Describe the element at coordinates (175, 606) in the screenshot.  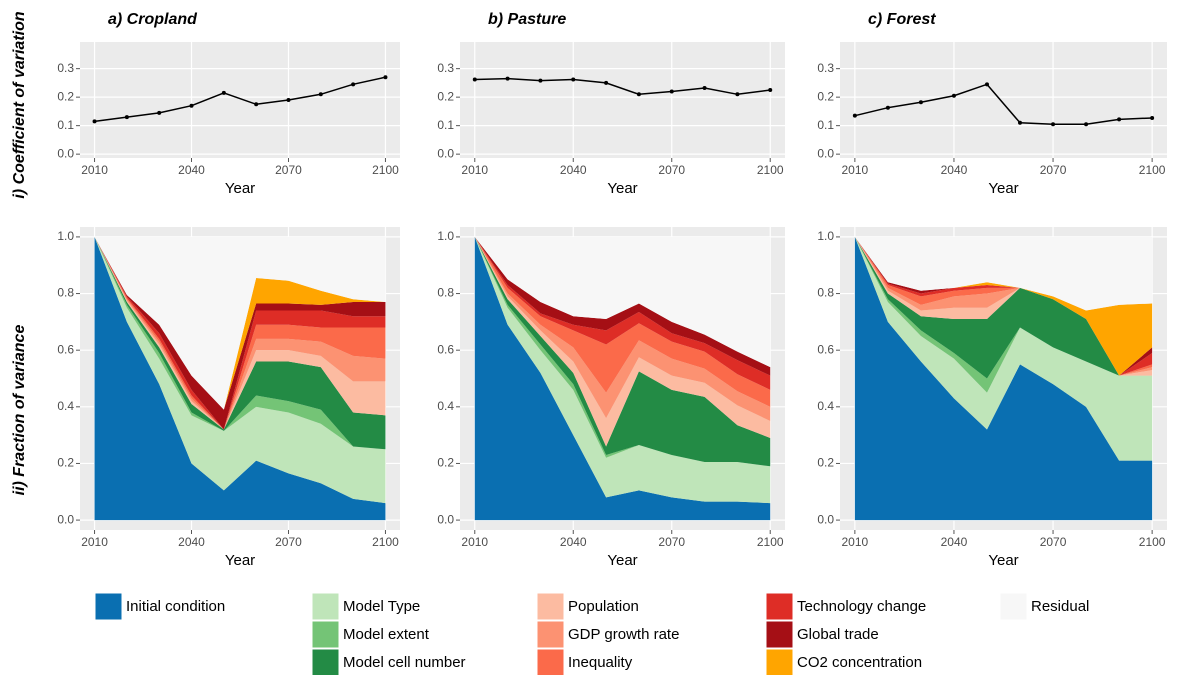
I see `legend-label: Initial condition` at that location.